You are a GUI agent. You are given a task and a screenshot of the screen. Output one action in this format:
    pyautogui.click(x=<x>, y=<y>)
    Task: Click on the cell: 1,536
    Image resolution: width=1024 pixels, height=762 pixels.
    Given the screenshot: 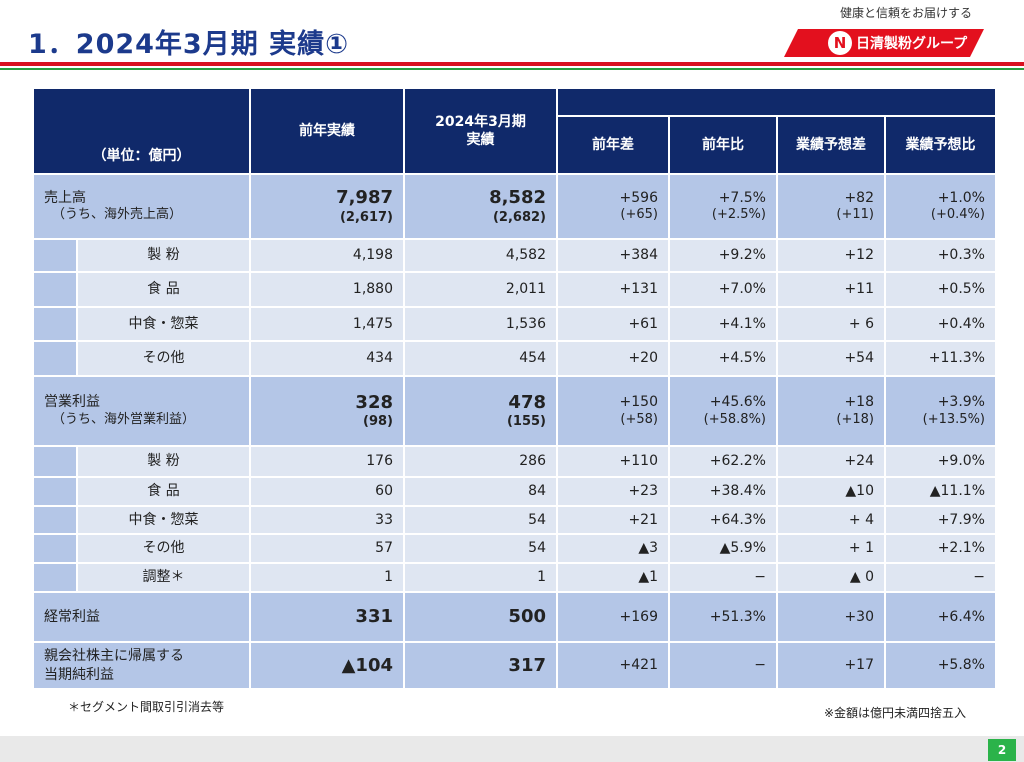 What is the action you would take?
    pyautogui.click(x=480, y=324)
    